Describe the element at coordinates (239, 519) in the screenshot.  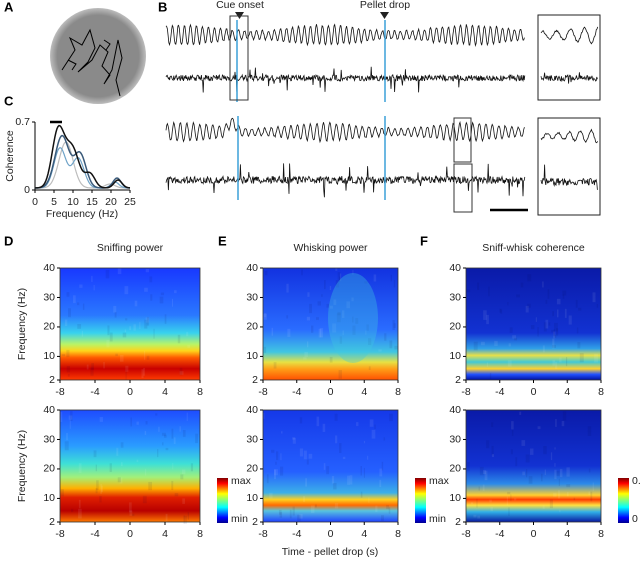
I see `colorbar-label: min` at that location.